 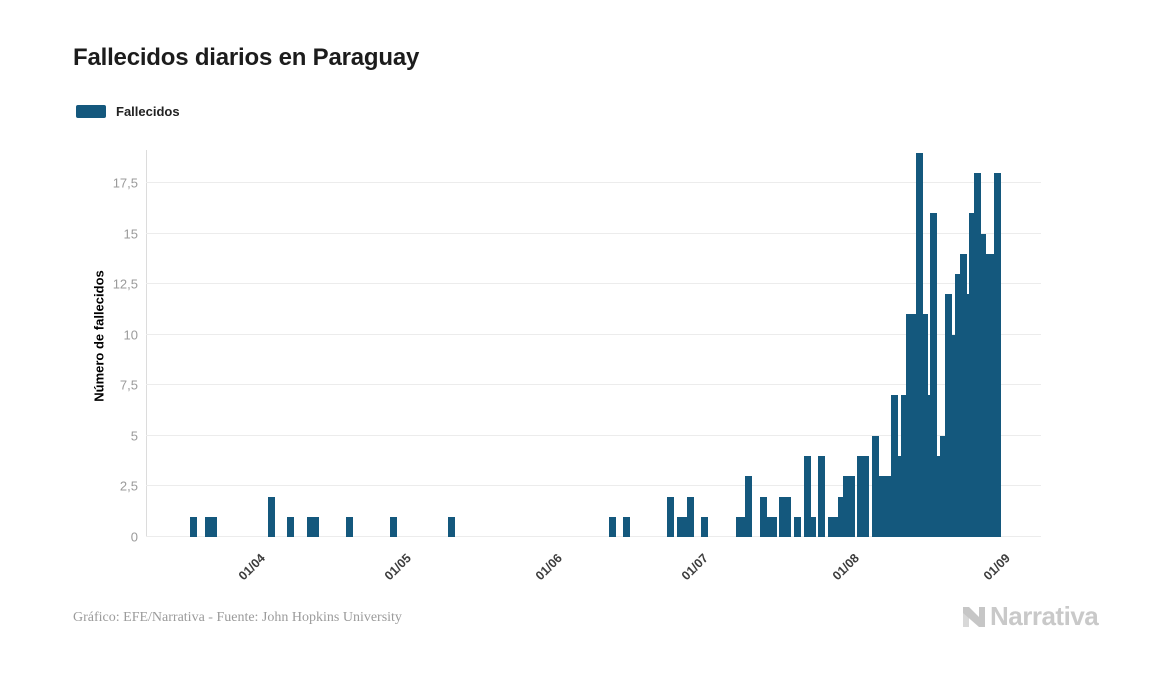 I want to click on y-tick-label: 7,5, so click(x=128, y=385).